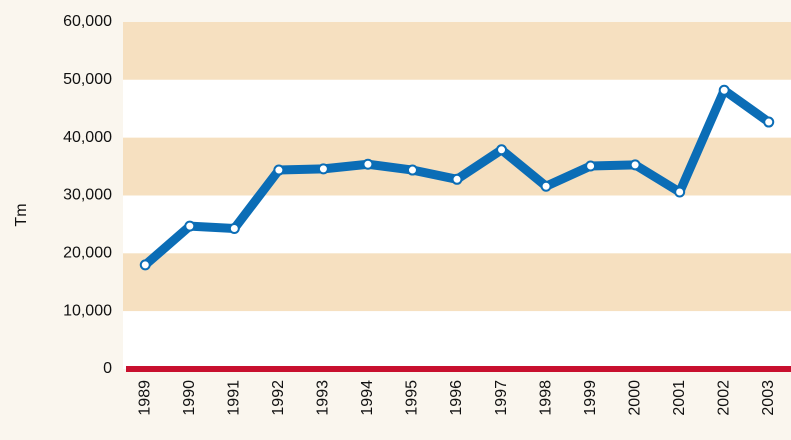  I want to click on x-tick-label: 1991, so click(234, 398).